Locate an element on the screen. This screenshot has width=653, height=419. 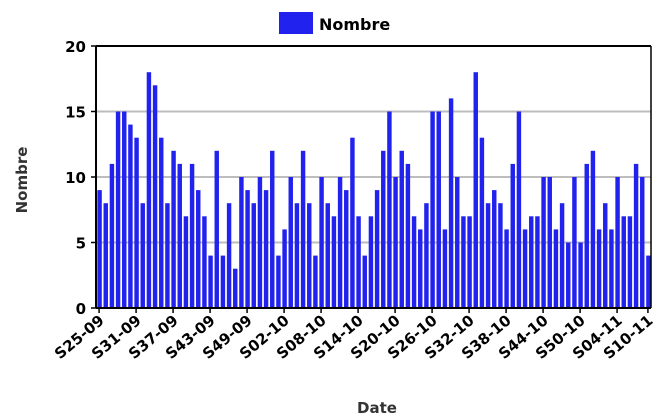
y-tick-label: 10 is located at coordinates (75, 178).